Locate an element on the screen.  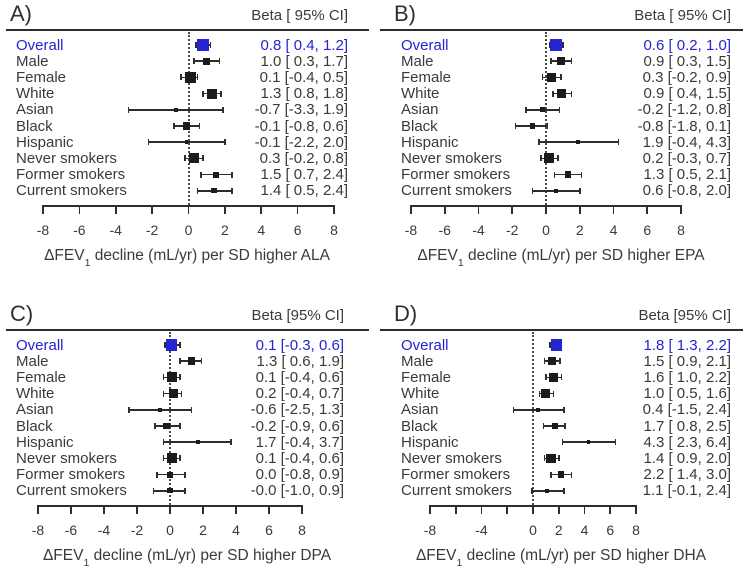
row-ci-value: -0.2 [-0.9, 0.6] is located at coordinates (297, 426).